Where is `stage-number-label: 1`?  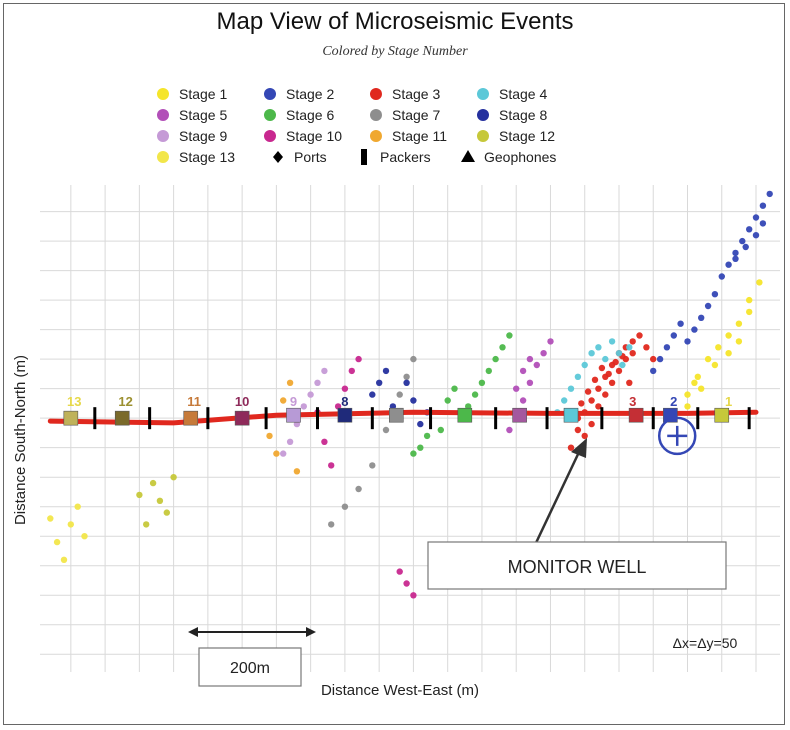 stage-number-label: 1 is located at coordinates (728, 401).